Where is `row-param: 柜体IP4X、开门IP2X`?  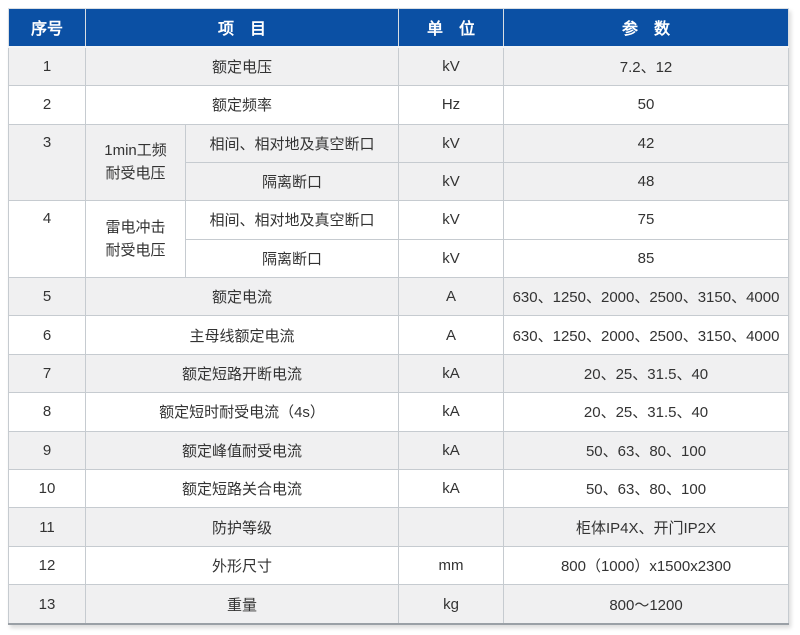 row-param: 柜体IP4X、开门IP2X is located at coordinates (646, 527).